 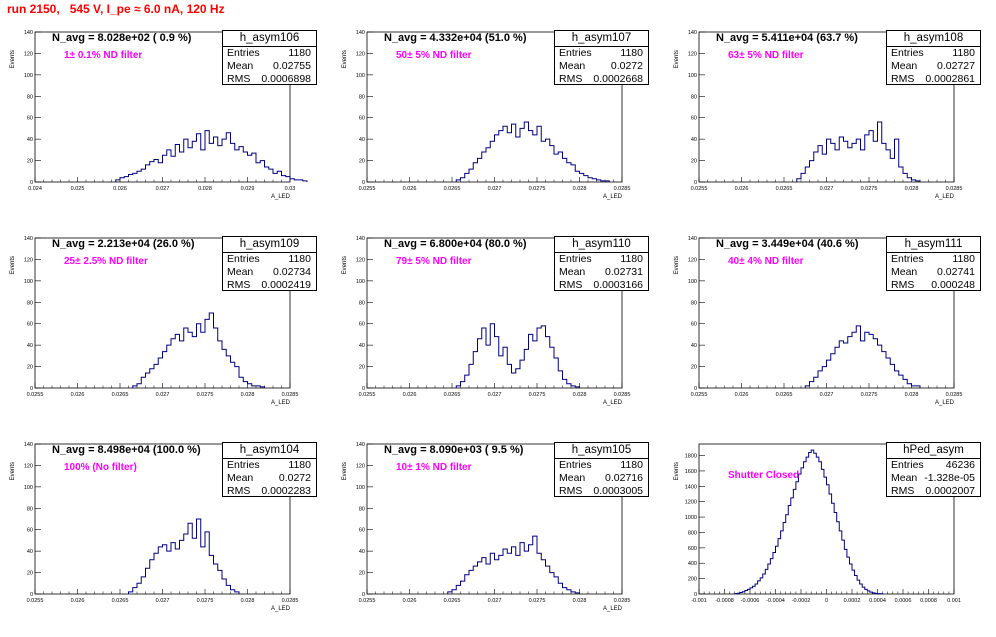 I want to click on n-avg-label: N_avg = 8.498e+04 (100.0 %), so click(x=126, y=450).